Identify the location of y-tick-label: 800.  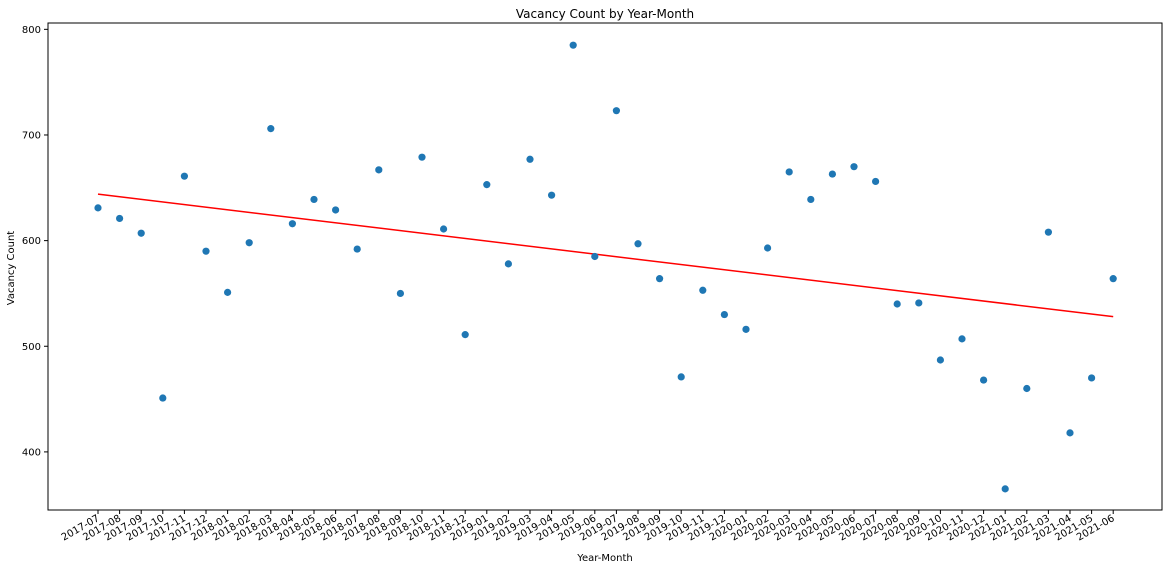
(31, 30).